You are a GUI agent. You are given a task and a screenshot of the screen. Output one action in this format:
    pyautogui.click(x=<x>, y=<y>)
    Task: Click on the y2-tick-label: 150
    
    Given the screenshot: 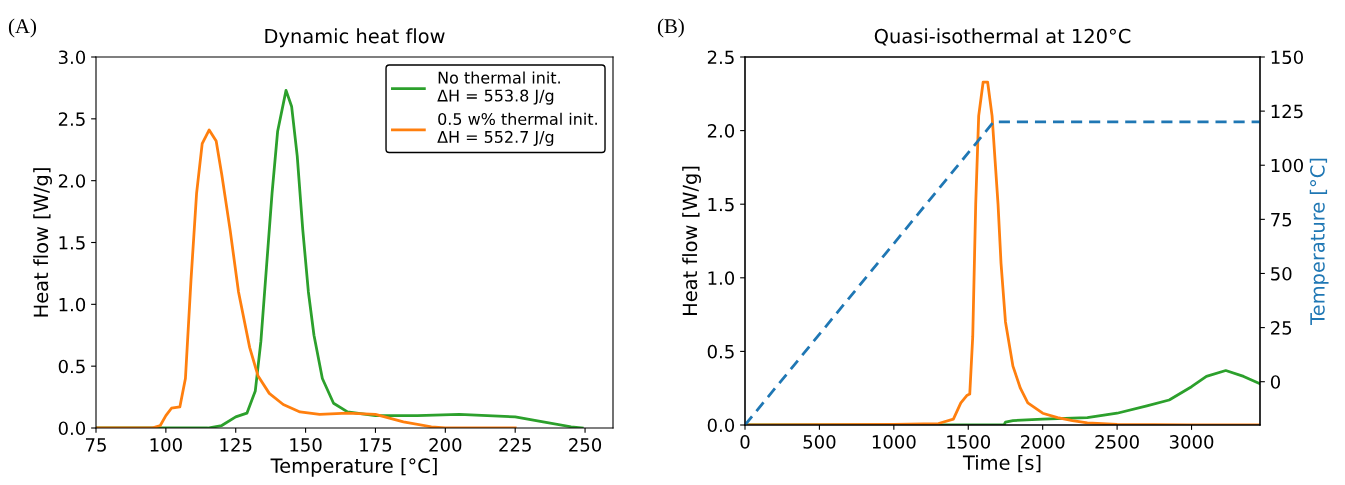 What is the action you would take?
    pyautogui.click(x=1287, y=57)
    